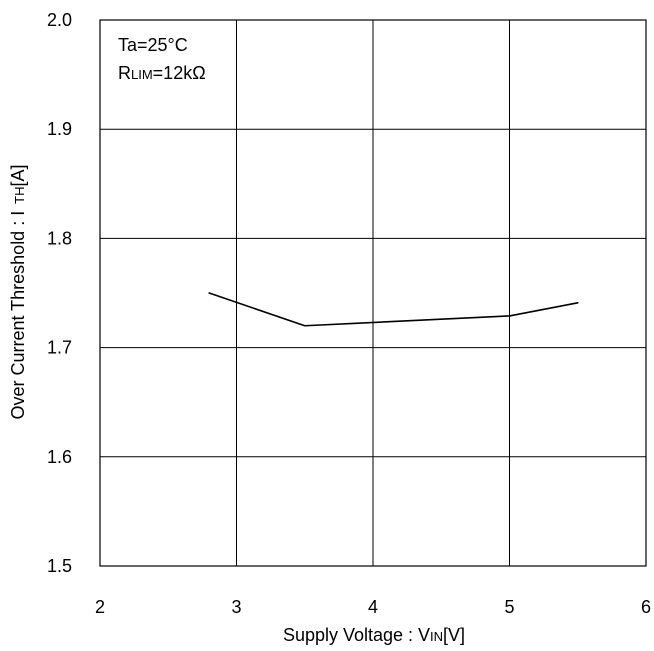  I want to click on x-tick-label: 4, so click(373, 607).